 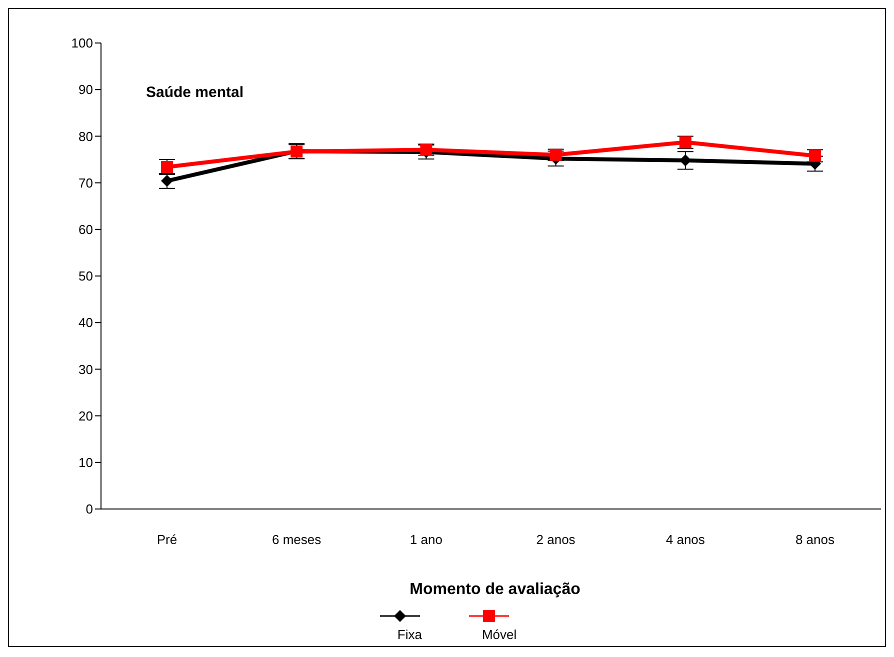 I want to click on y-tick-label: 40, so click(x=85, y=322).